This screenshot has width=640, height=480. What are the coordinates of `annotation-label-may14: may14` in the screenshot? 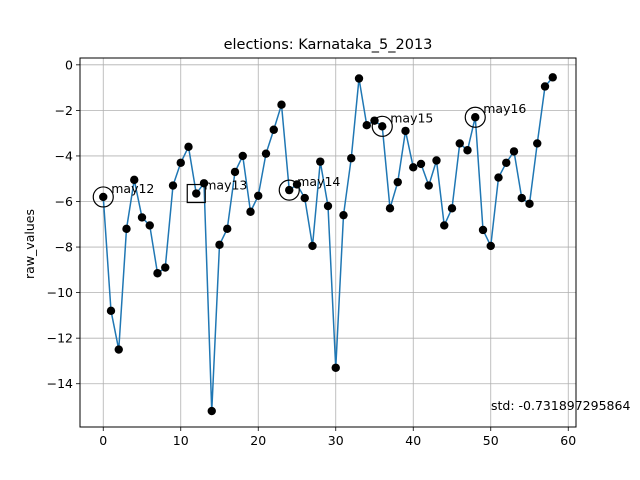 It's located at (318, 181).